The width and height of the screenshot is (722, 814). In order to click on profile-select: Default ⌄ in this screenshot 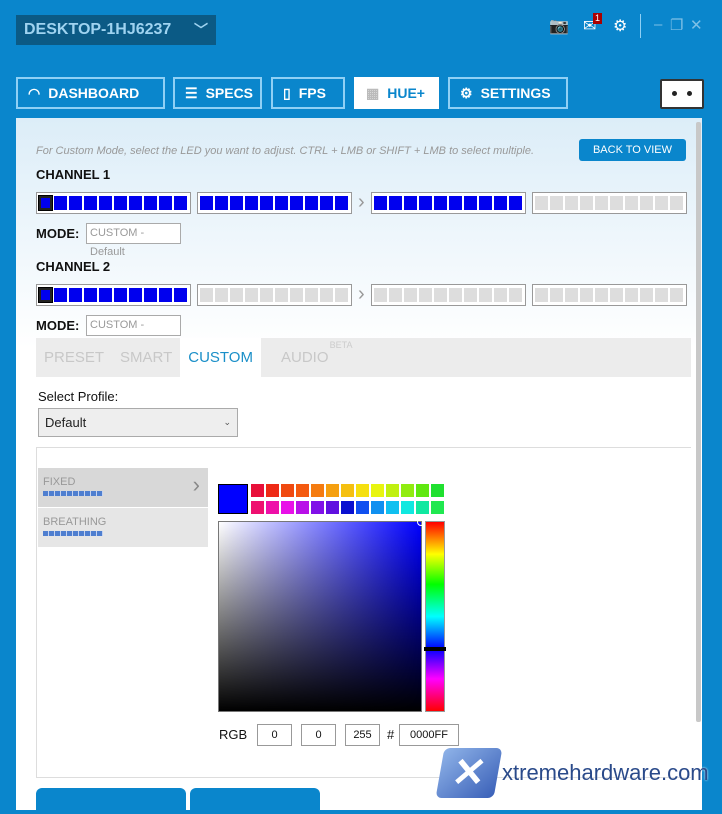, I will do `click(138, 422)`.